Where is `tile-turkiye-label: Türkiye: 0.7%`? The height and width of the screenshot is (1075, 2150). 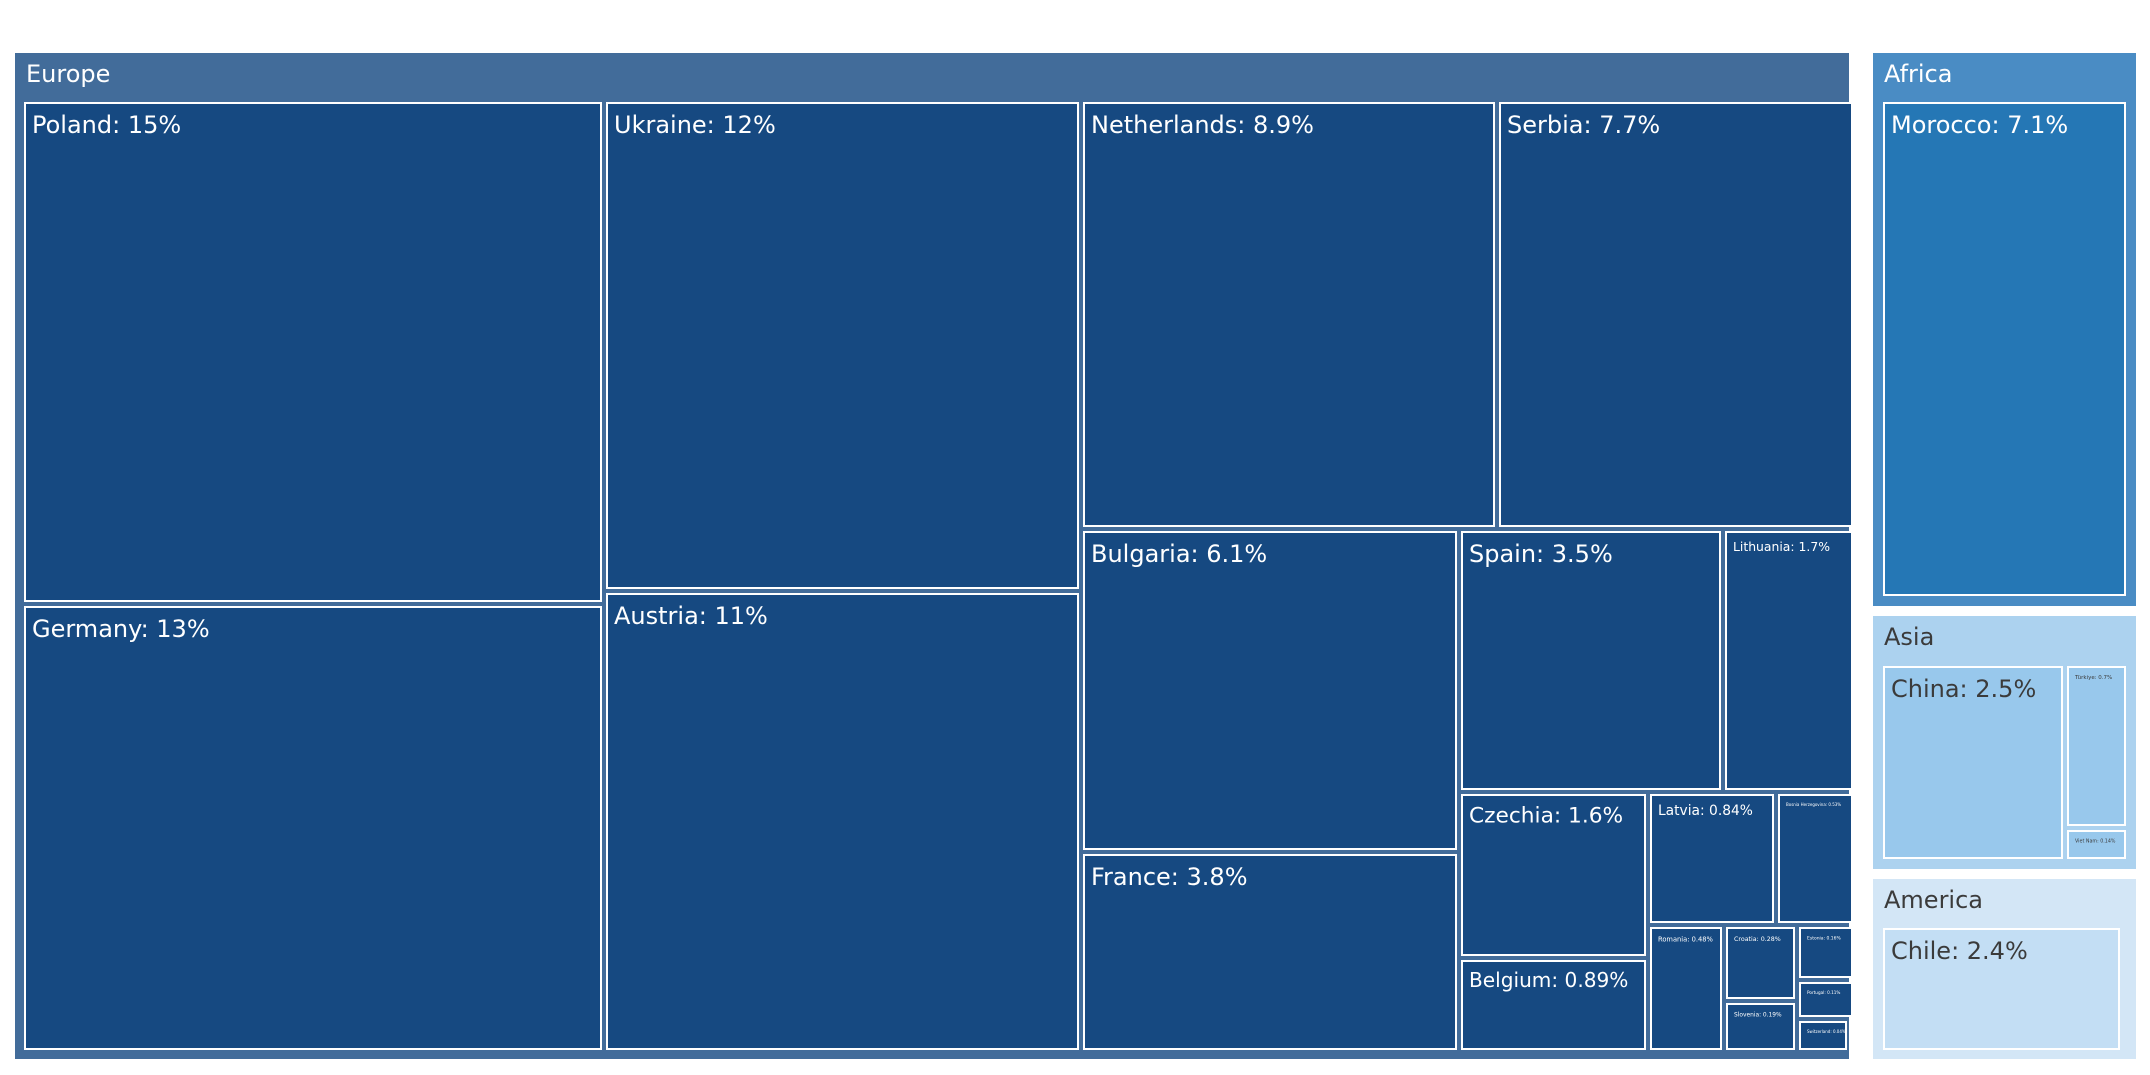 tile-turkiye-label: Türkiye: 0.7% is located at coordinates (2093, 678).